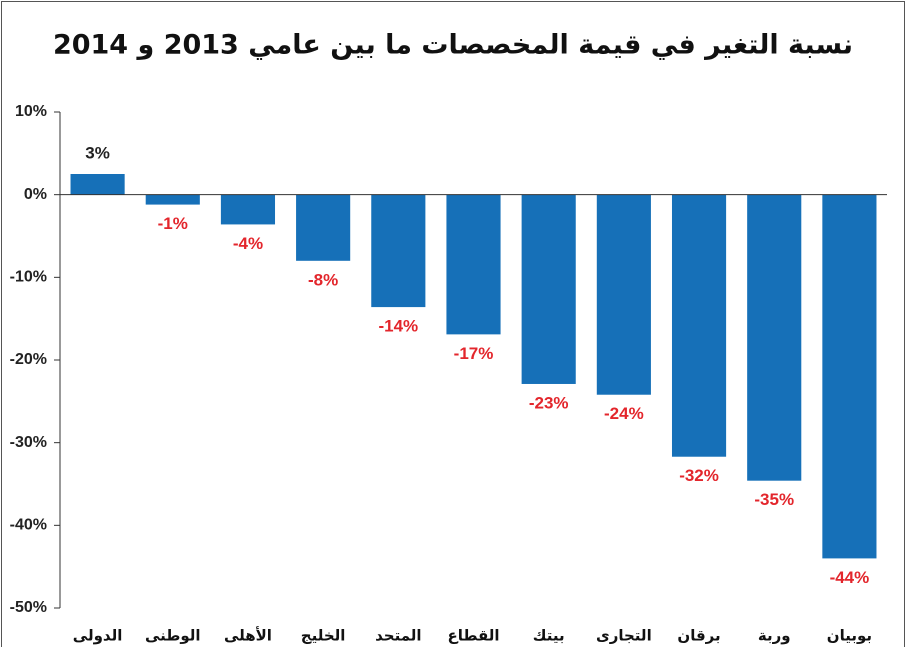  I want to click on y-tick-label: -50%, so click(28, 607).